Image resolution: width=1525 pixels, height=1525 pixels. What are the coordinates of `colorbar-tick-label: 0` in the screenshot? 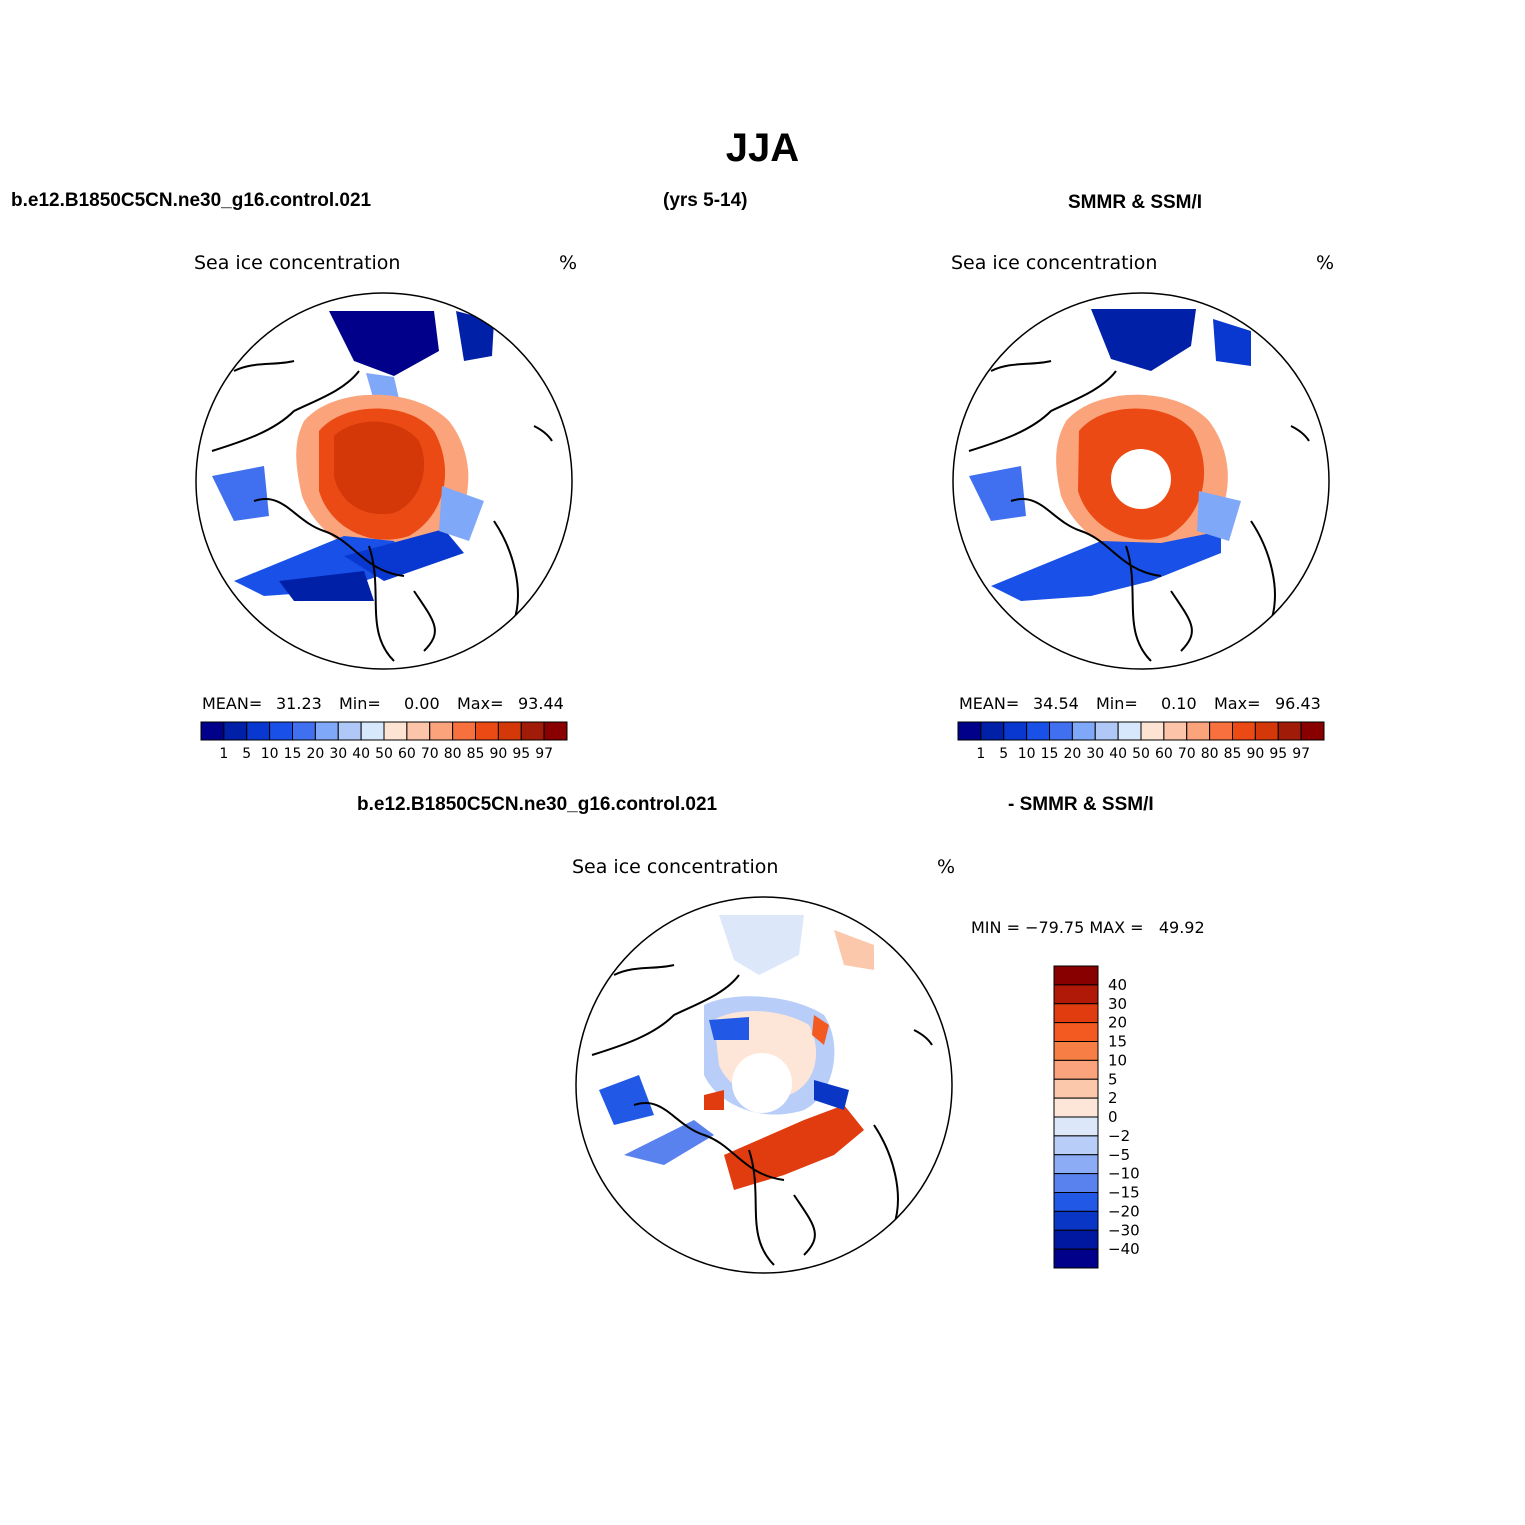 It's located at (1113, 1117).